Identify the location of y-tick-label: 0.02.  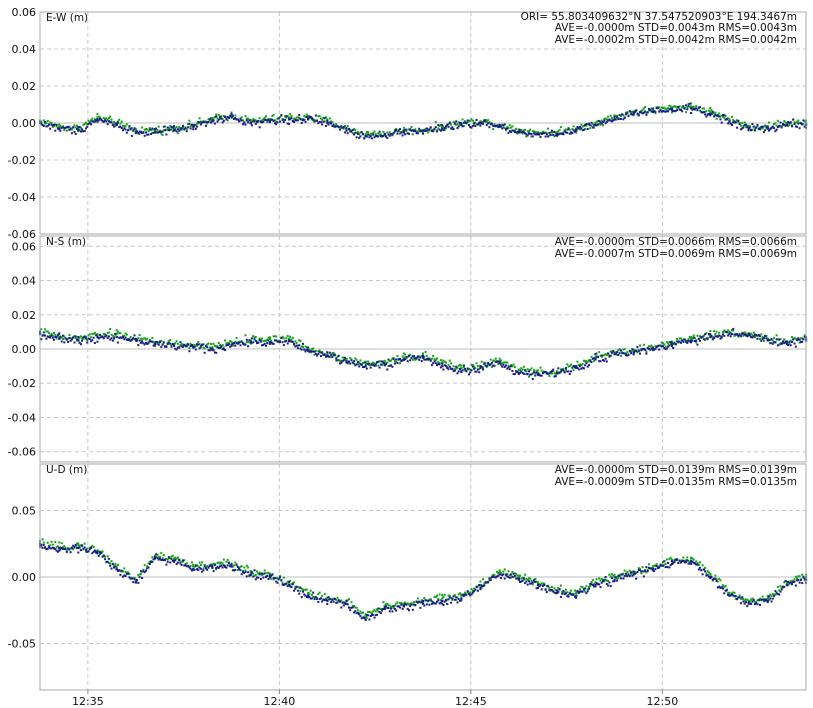
(24, 315).